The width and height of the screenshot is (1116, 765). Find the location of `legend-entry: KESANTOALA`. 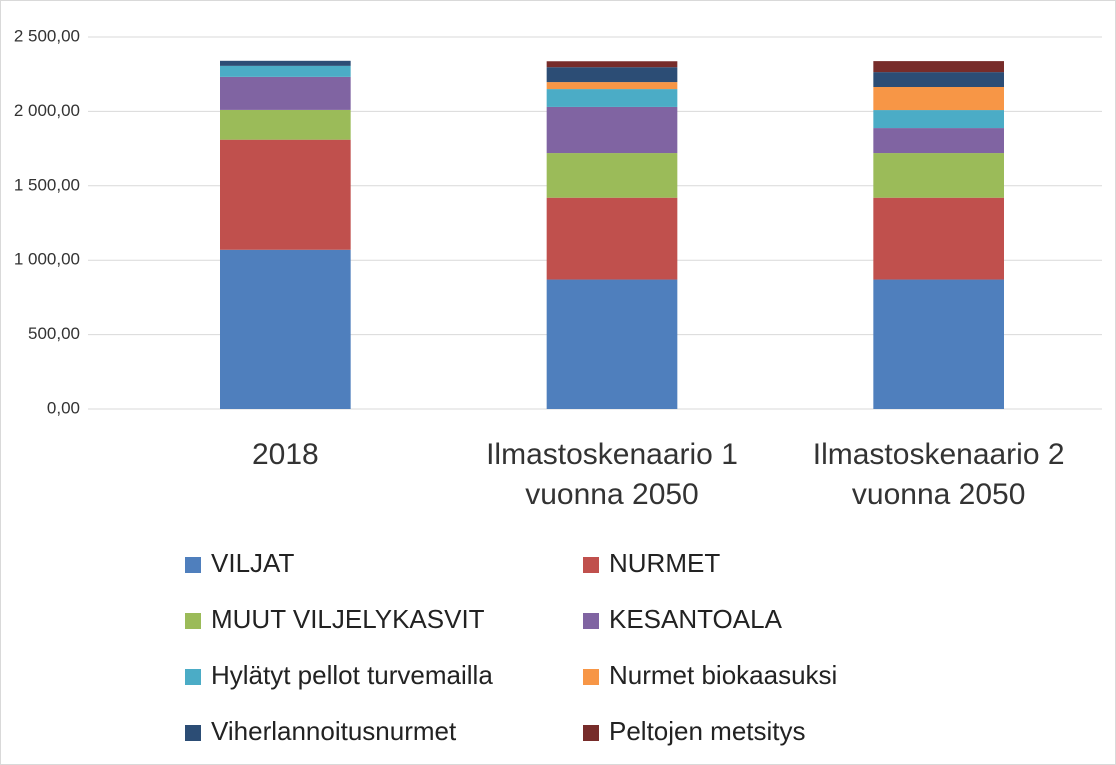

legend-entry: KESANTOALA is located at coordinates (682, 619).